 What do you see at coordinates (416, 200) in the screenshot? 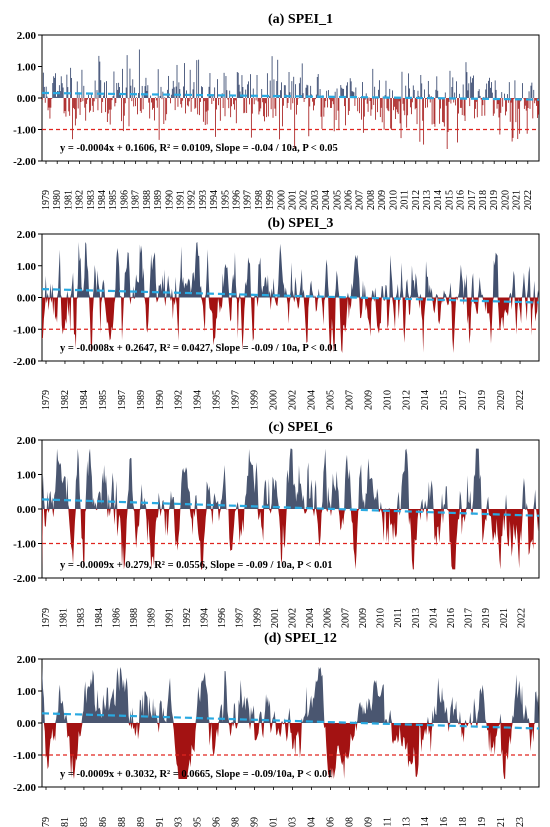
I see `x-tick-label: 2012` at bounding box center [416, 200].